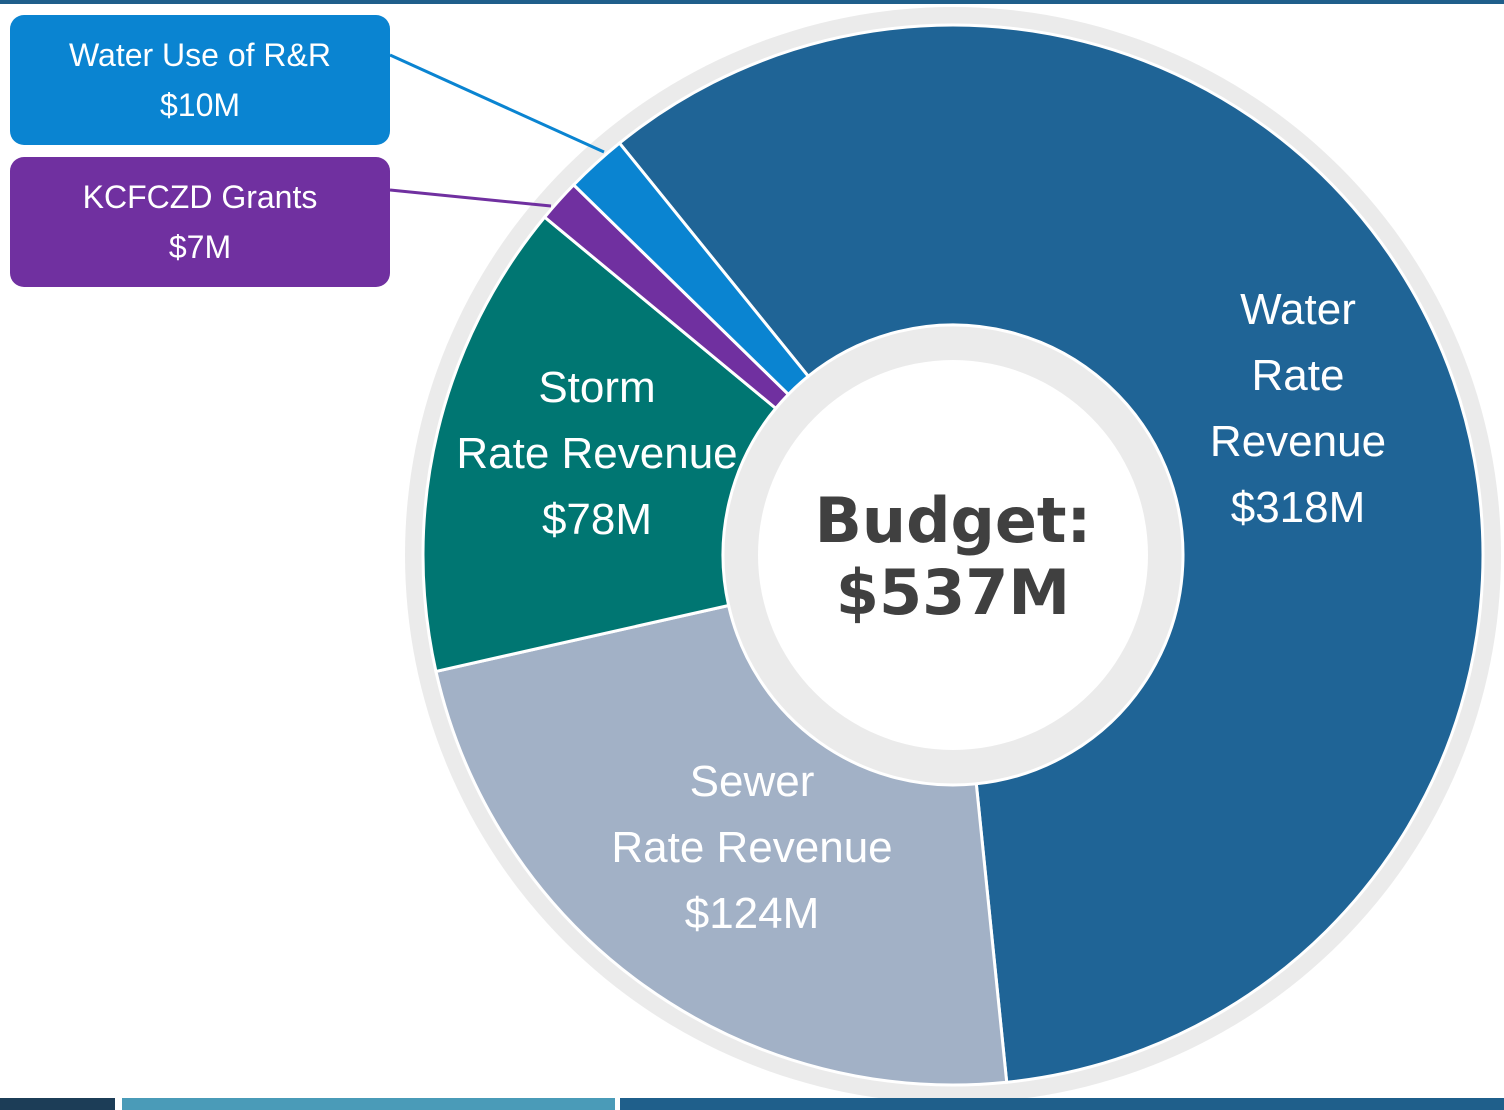 This screenshot has height=1110, width=1504. Describe the element at coordinates (200, 55) in the screenshot. I see `category-label: Water Use of R&R` at that location.